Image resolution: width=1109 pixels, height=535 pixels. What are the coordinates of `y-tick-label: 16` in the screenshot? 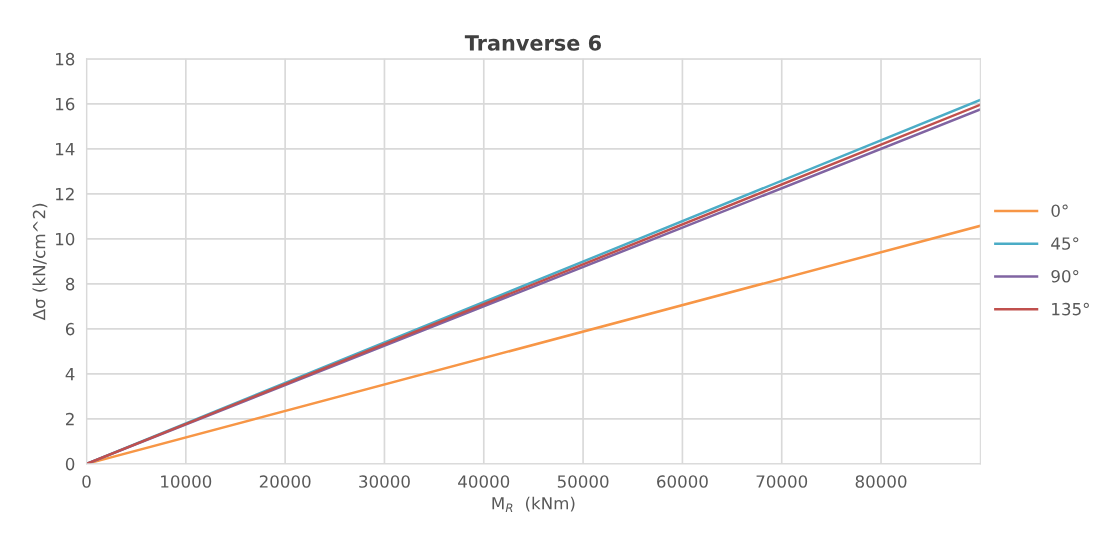 It's located at (65, 104).